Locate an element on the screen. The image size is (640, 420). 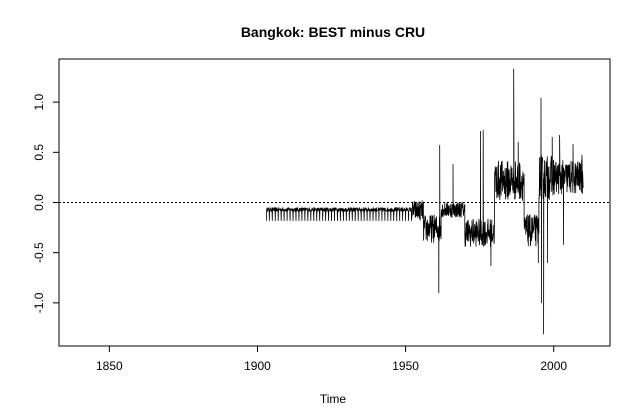
y-tick-label: 0.5 is located at coordinates (39, 152).